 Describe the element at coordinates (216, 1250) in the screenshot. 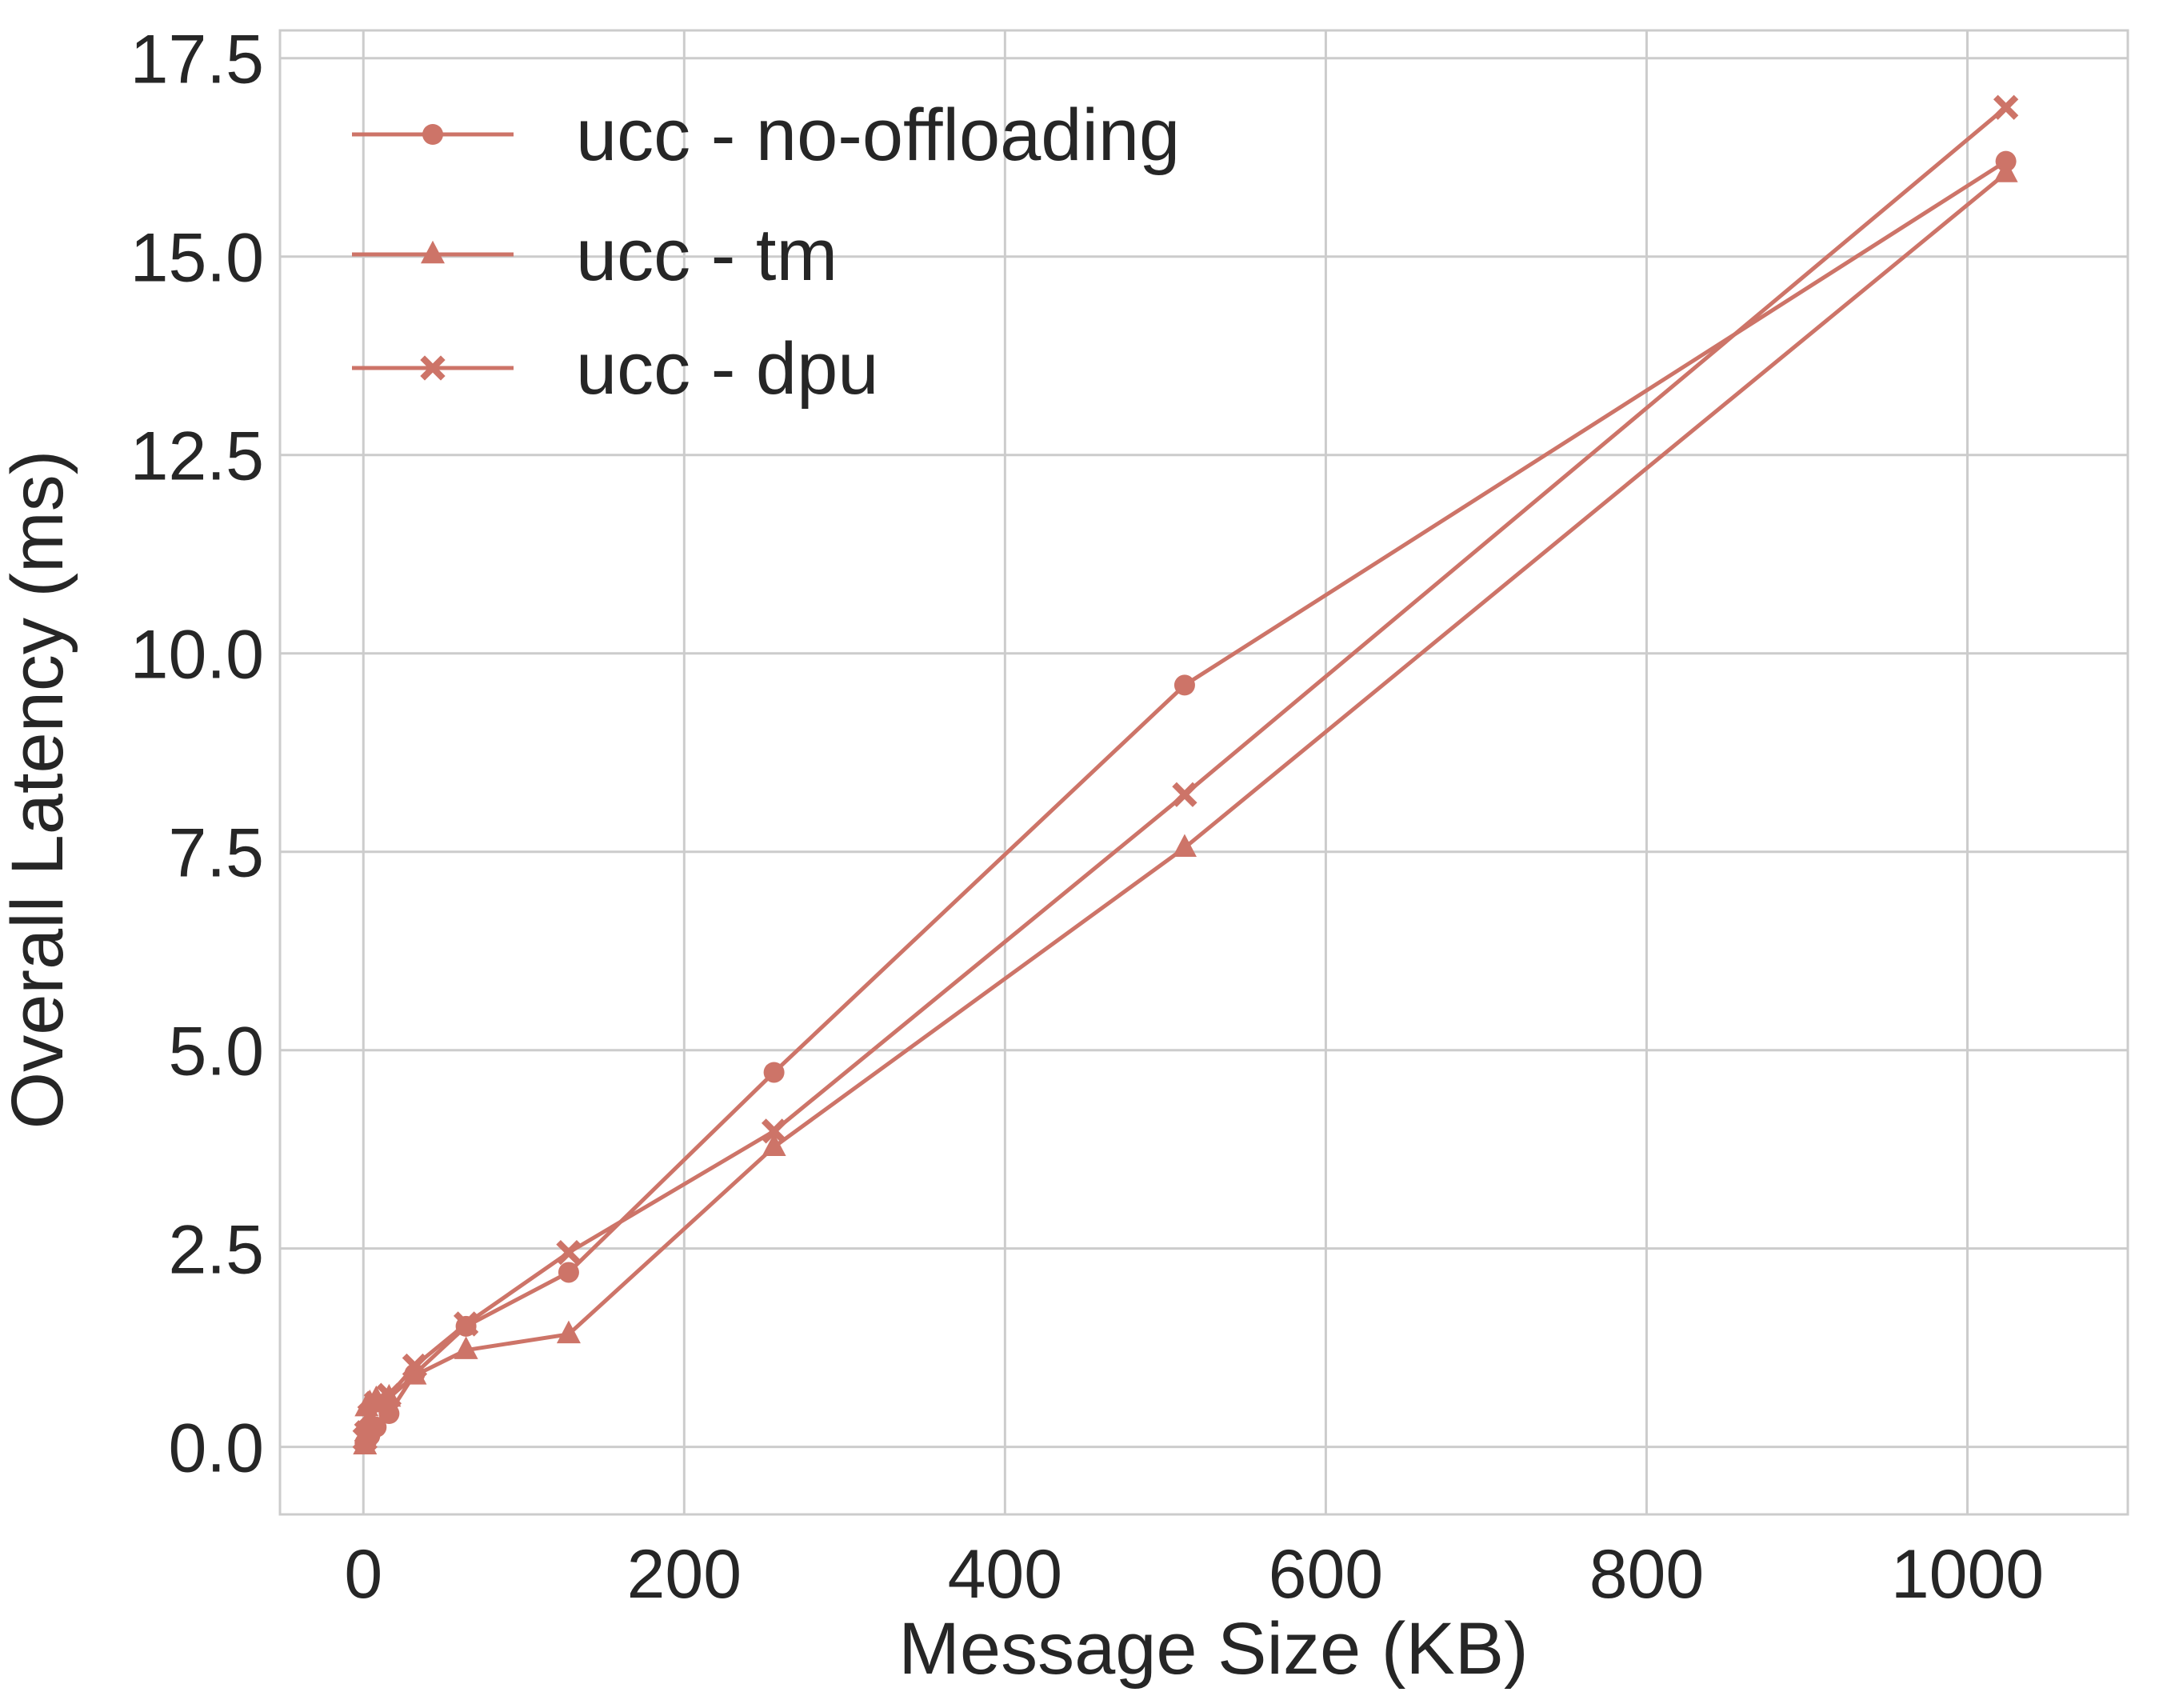

I see `y-tick-label: 2.5` at that location.